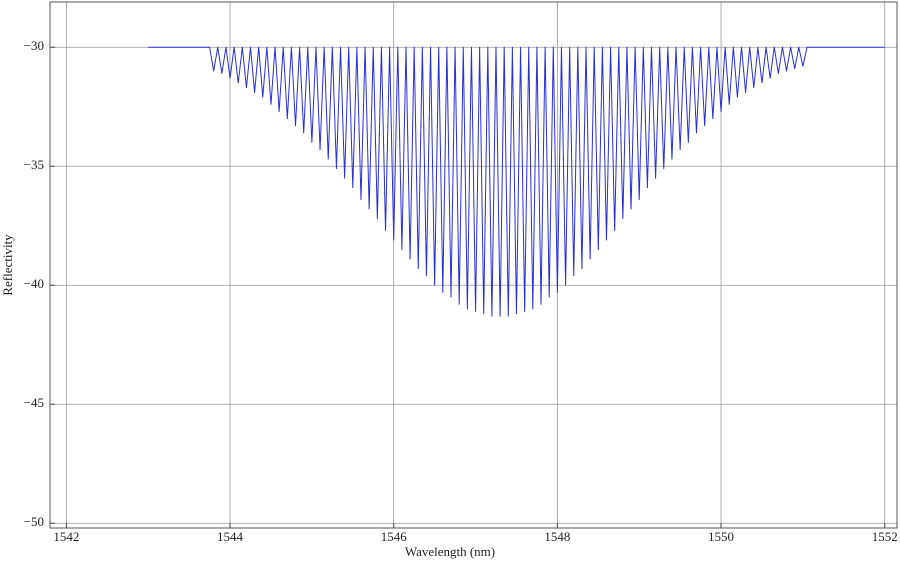 Image resolution: width=900 pixels, height=566 pixels. What do you see at coordinates (721, 536) in the screenshot?
I see `x-tick-label: 1550` at bounding box center [721, 536].